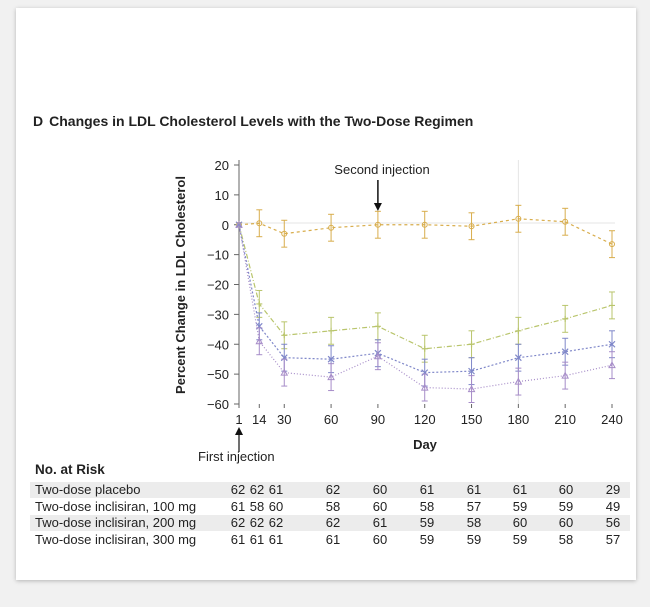 The image size is (650, 607). I want to click on risk-row-label: Two-dose inclisiran, 300 mg, so click(116, 540).